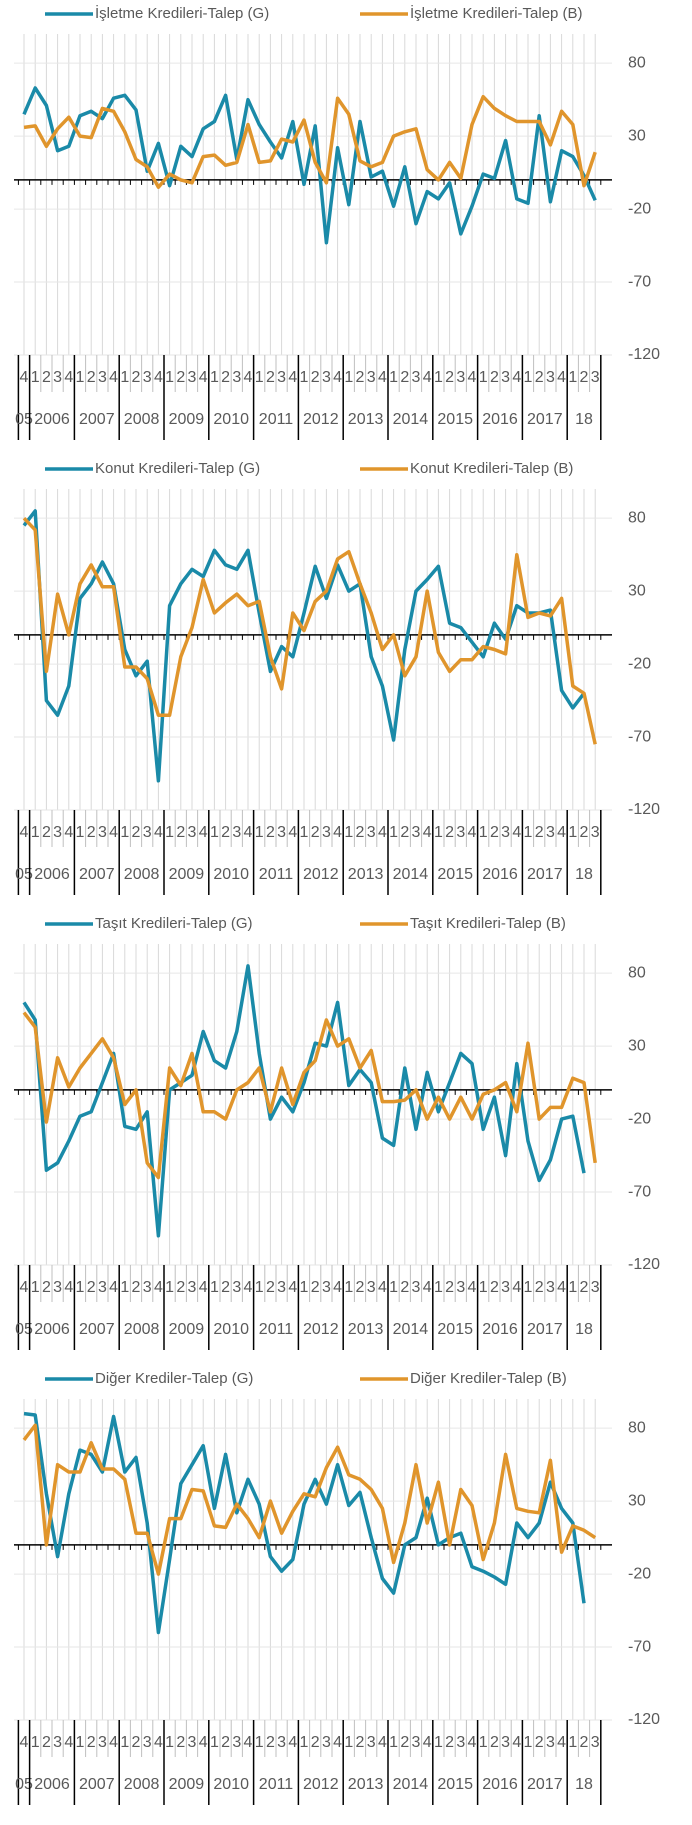 This screenshot has height=1825, width=692. I want to click on series-line, so click(309, 1499).